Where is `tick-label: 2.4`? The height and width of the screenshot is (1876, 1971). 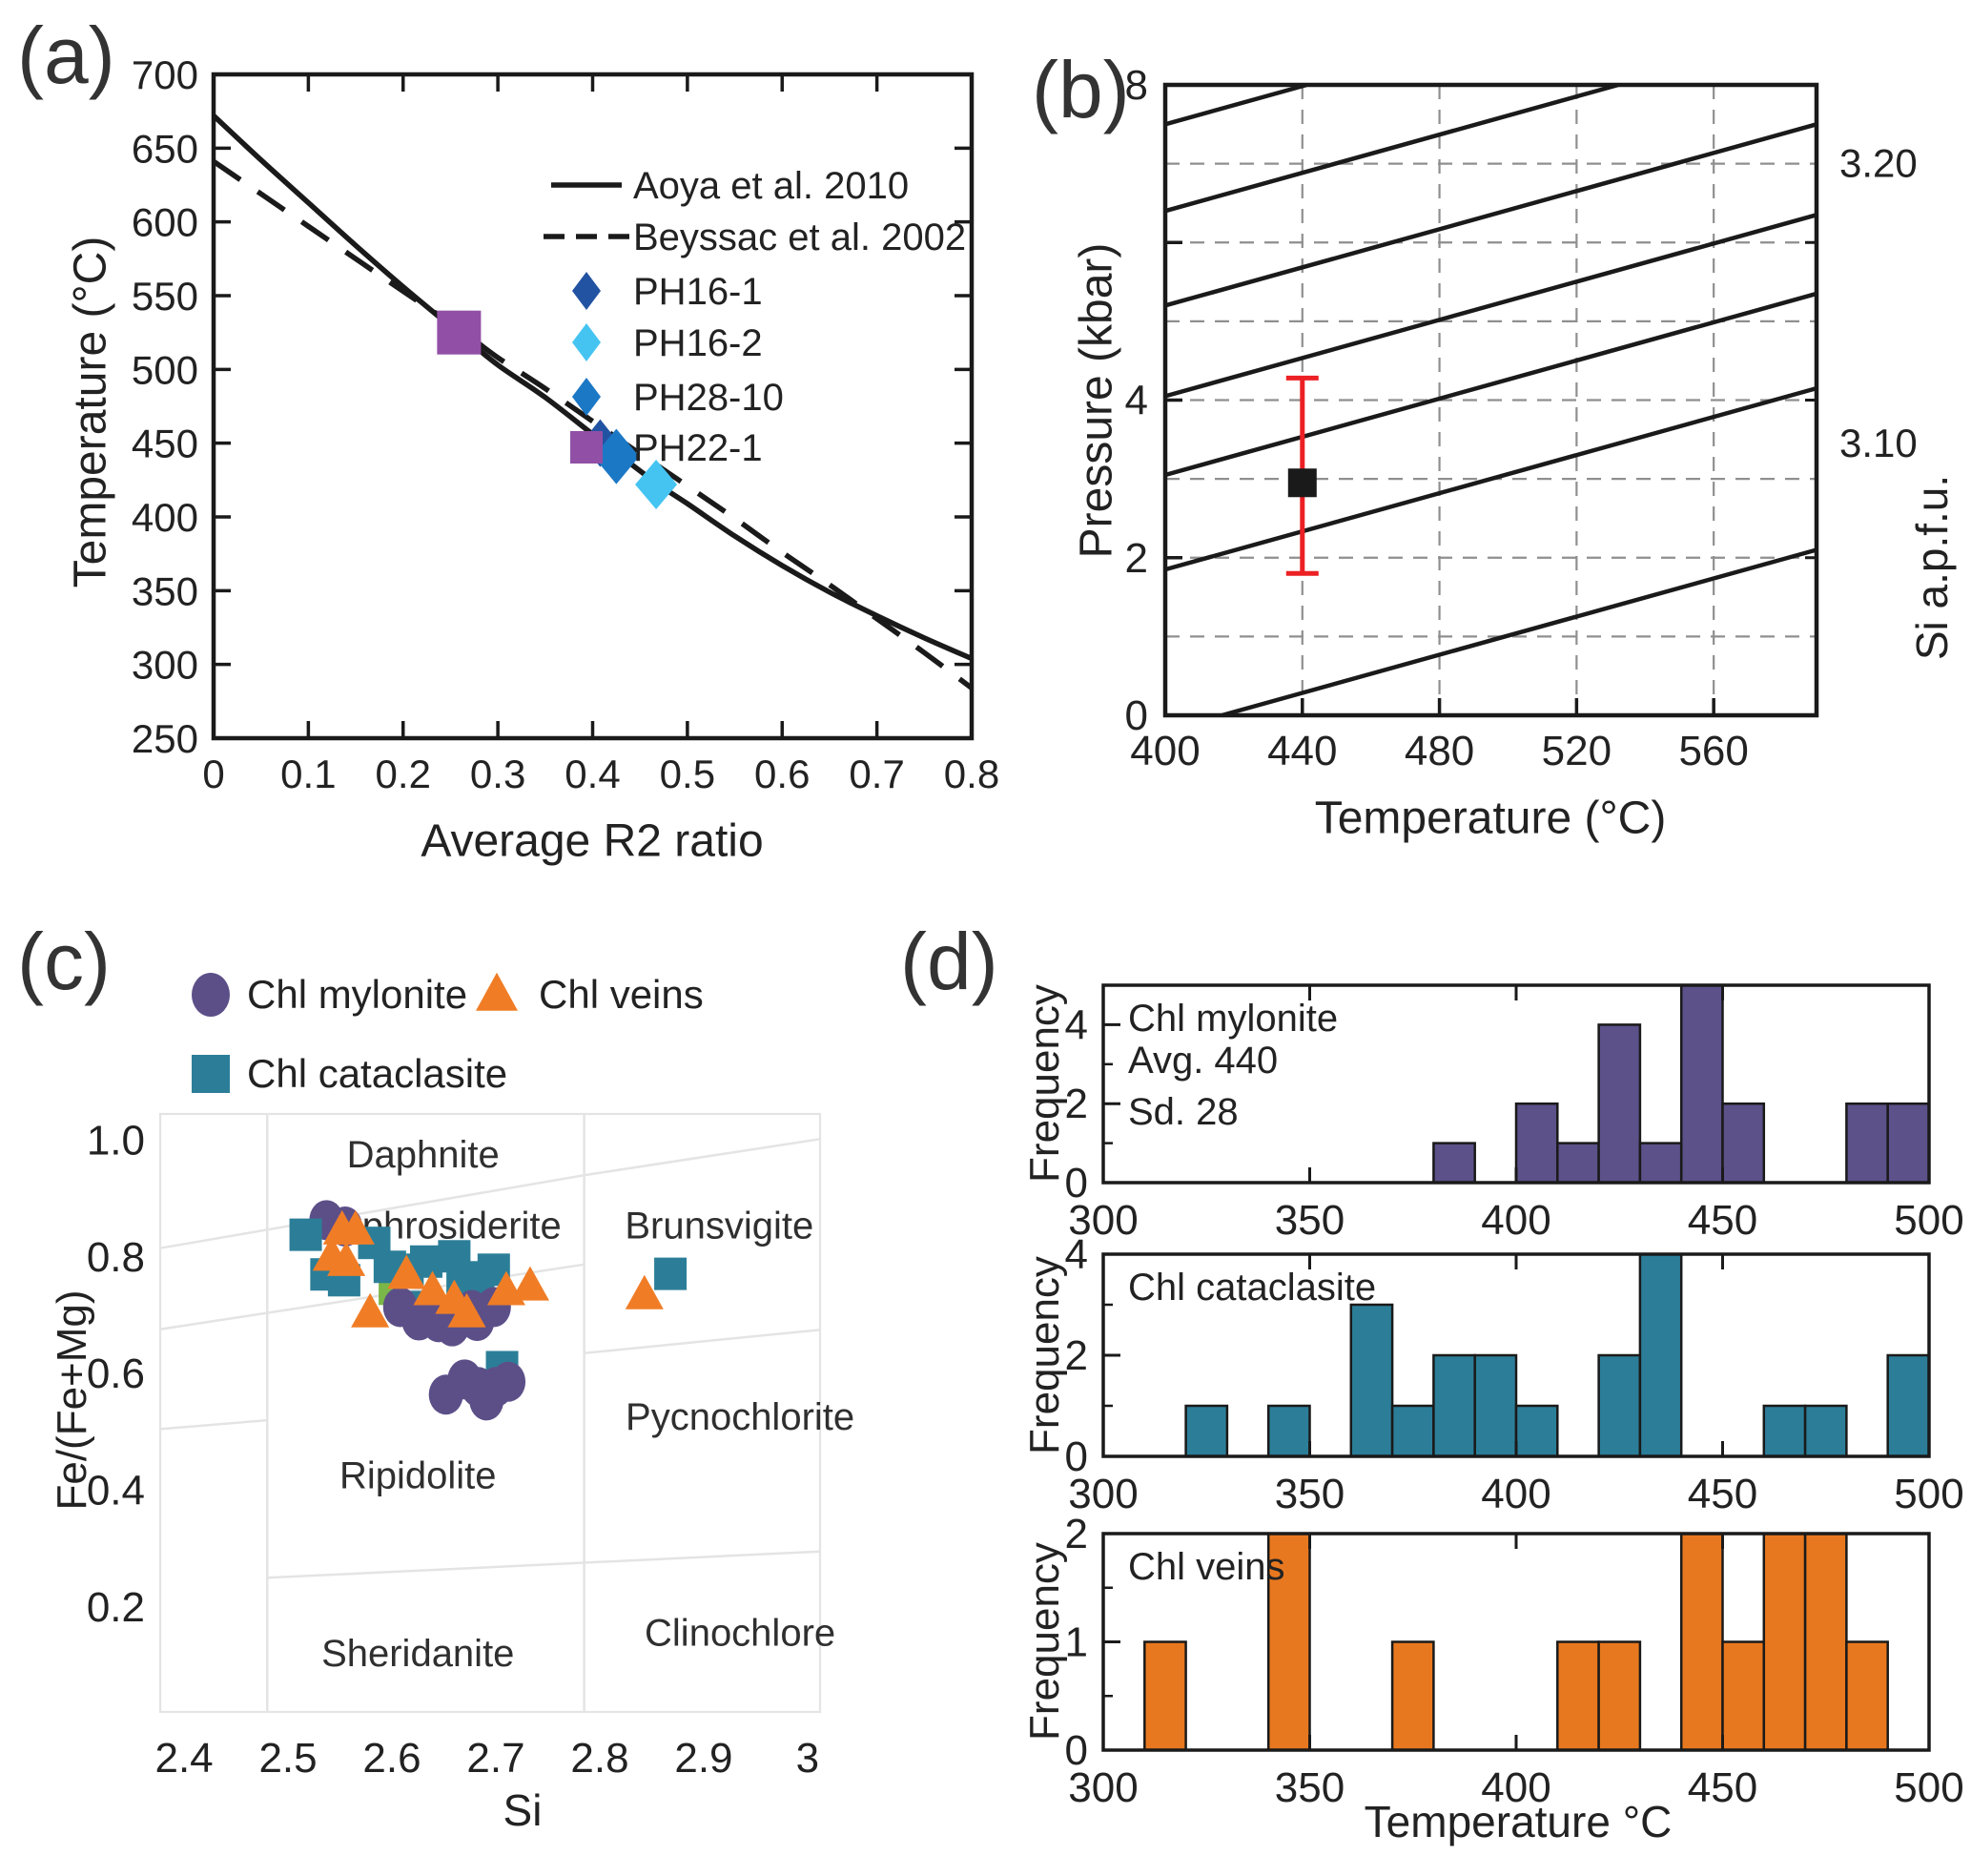
tick-label: 2.4 is located at coordinates (183, 1758).